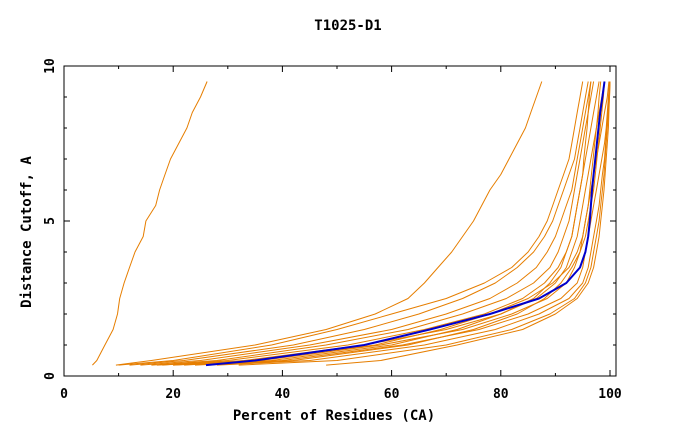 The width and height of the screenshot is (680, 440). What do you see at coordinates (173, 394) in the screenshot?
I see `x-tick-label: 20` at bounding box center [173, 394].